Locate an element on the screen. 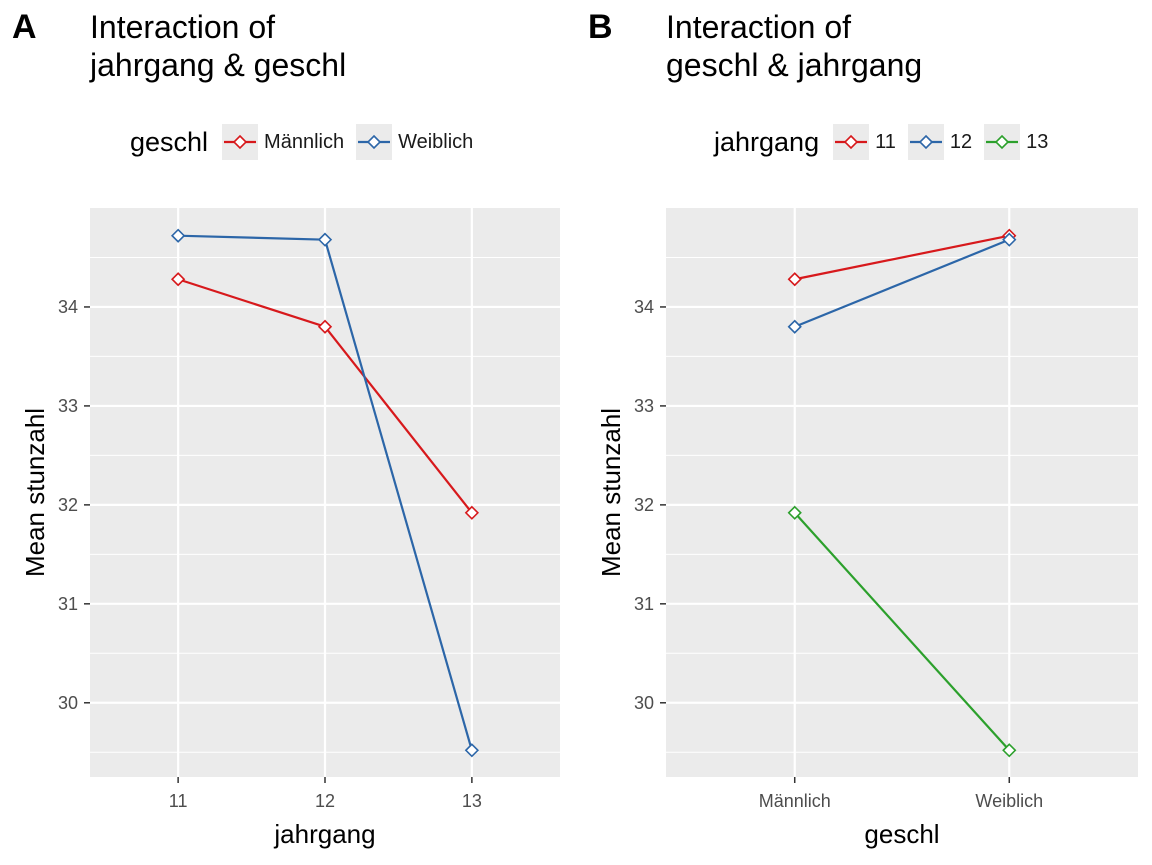 This screenshot has height=865, width=1152. legend-label: Weiblich is located at coordinates (436, 141).